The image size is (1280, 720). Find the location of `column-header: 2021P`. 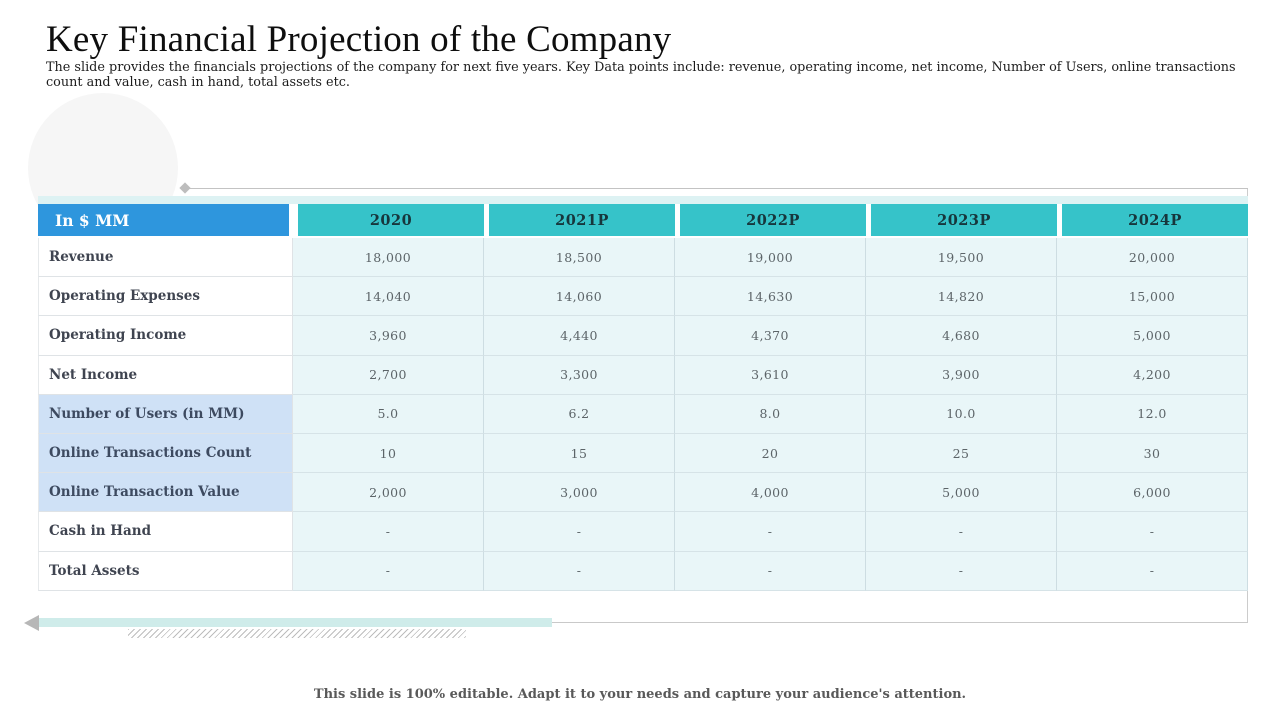

column-header: 2021P is located at coordinates (579, 221).